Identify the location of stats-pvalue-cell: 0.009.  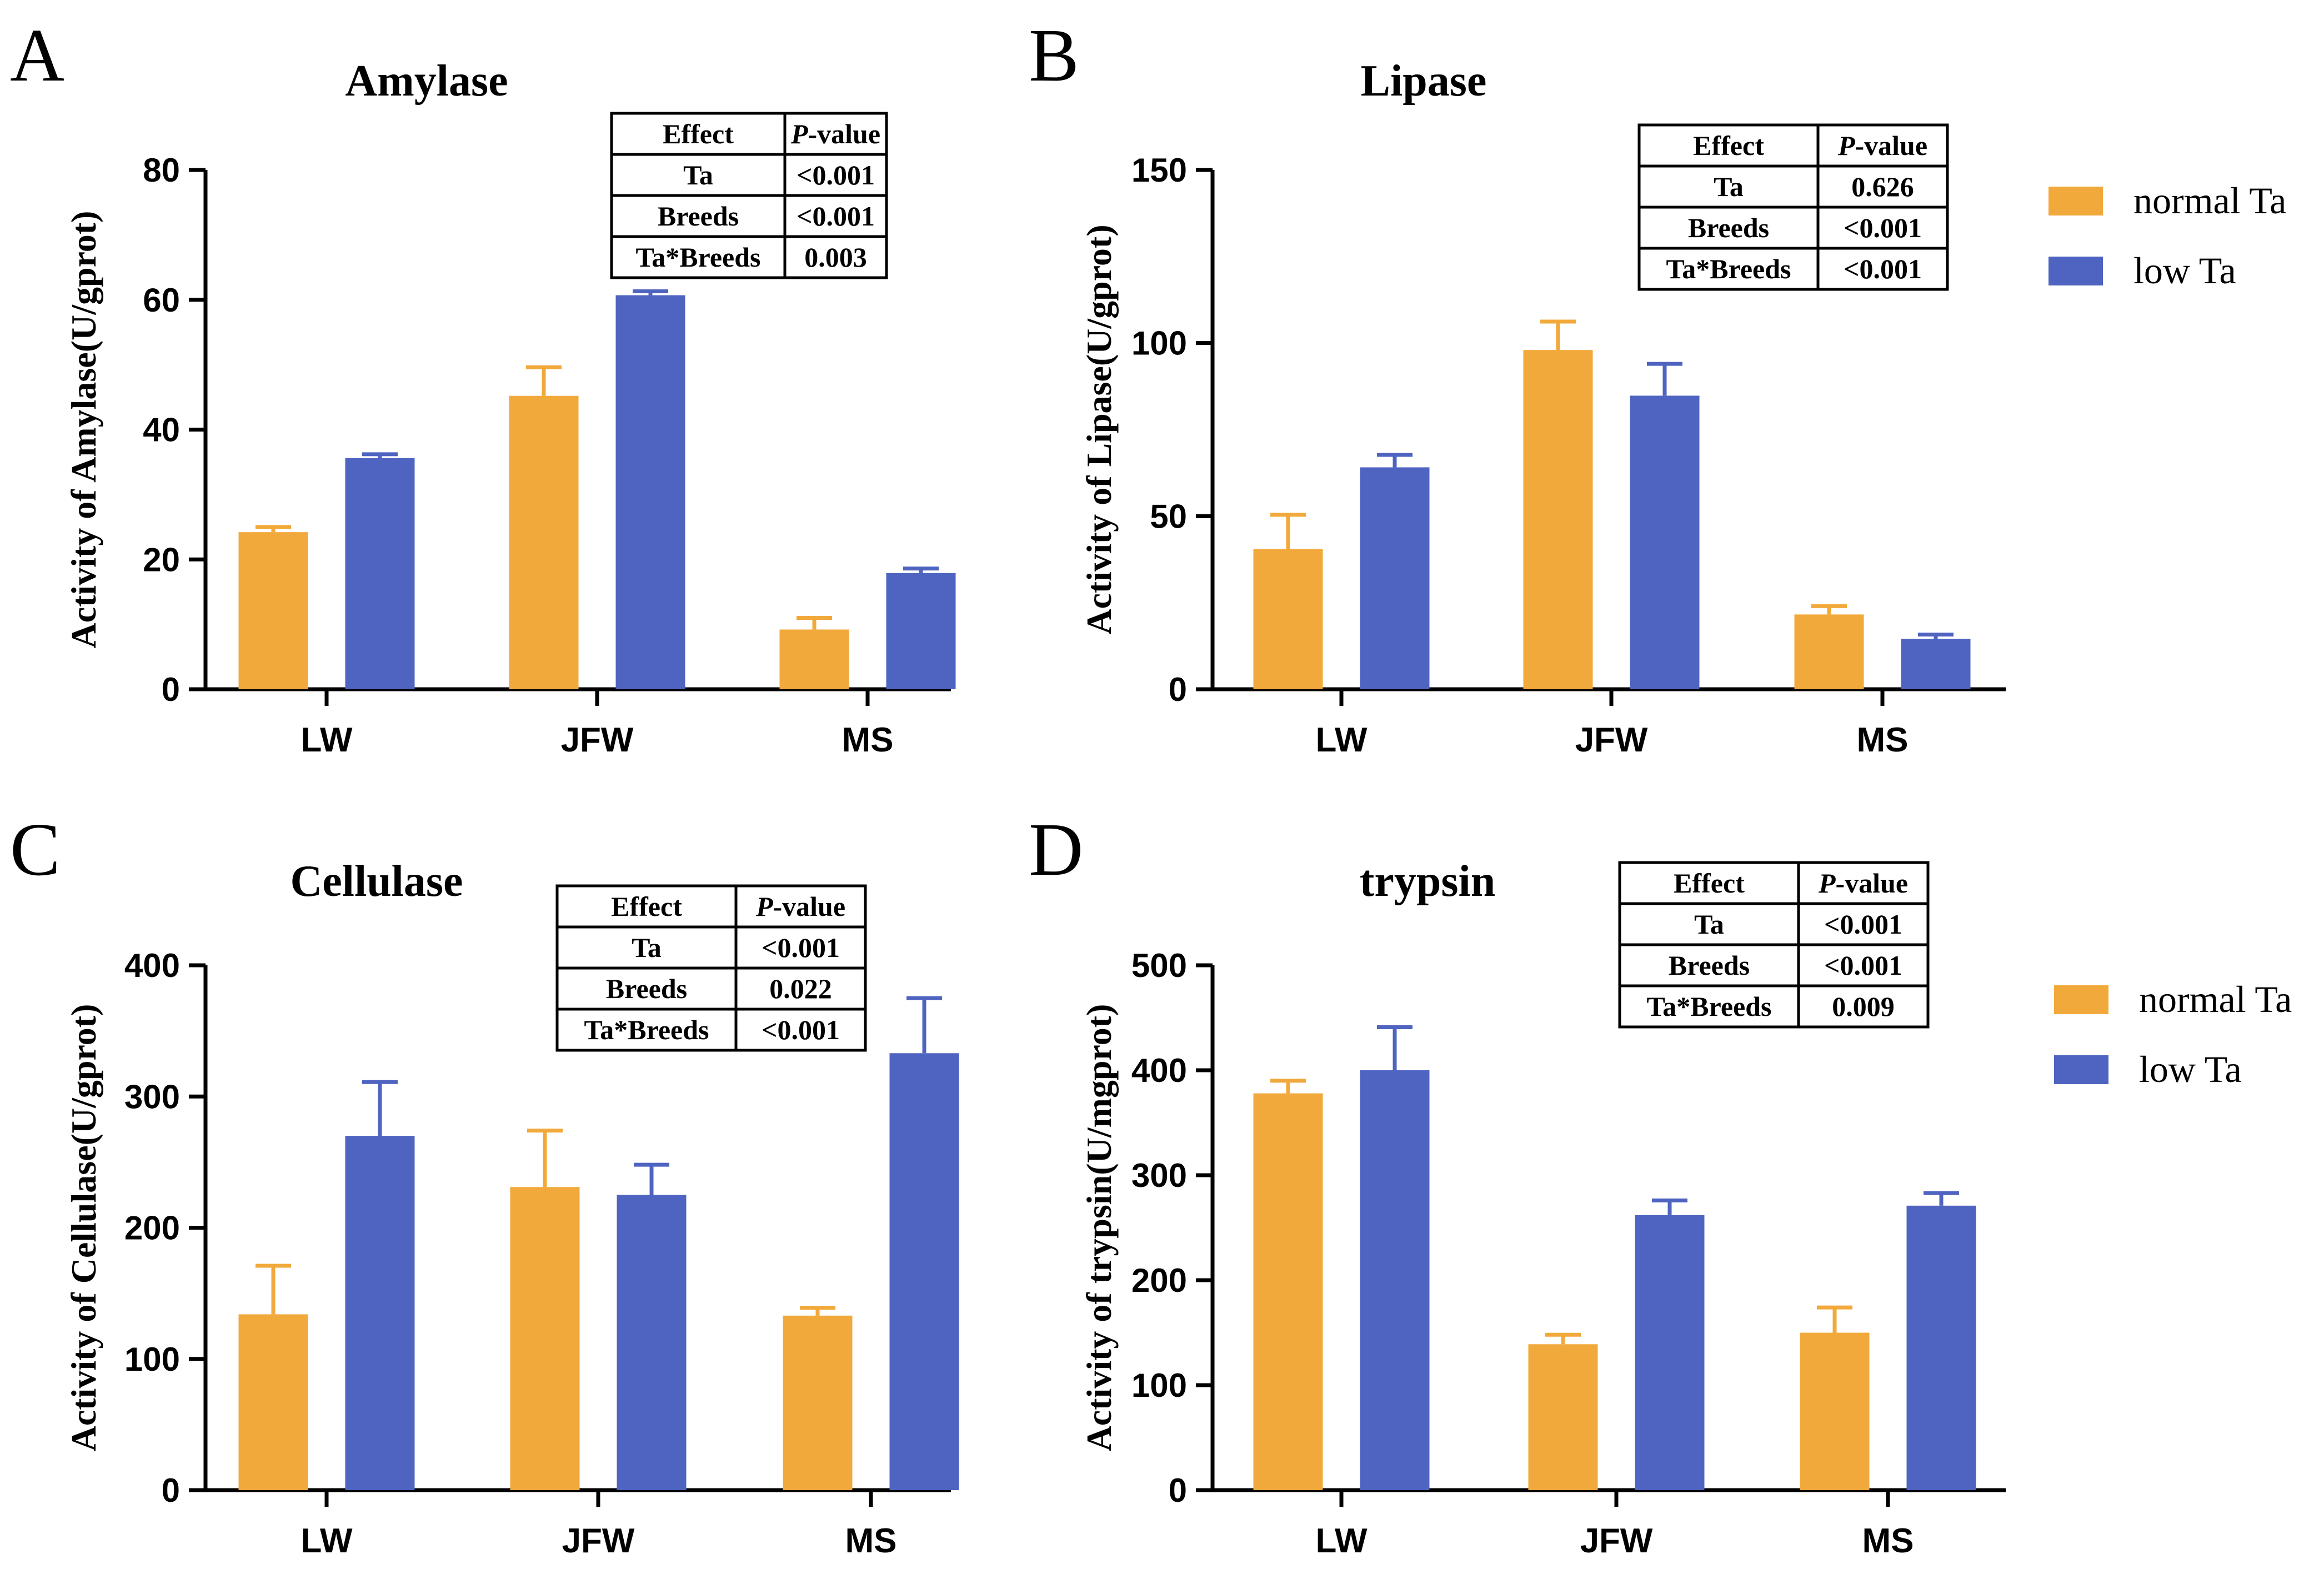
(1863, 1006).